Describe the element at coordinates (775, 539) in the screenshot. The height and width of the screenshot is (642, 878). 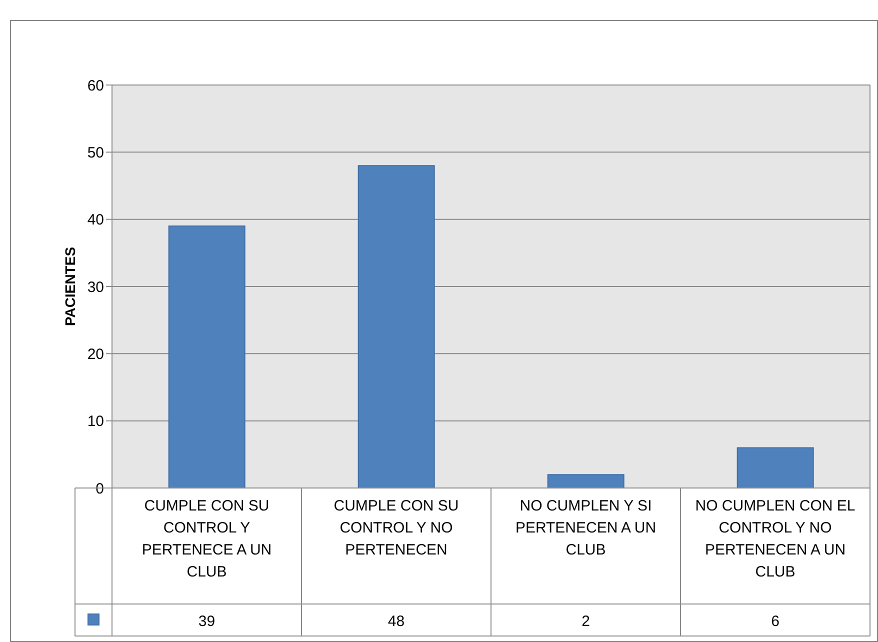
I see `x-tick-label: NO CUMPLEN CON EL CONTROL Y NO PERTENECEN A UN CLUB` at that location.